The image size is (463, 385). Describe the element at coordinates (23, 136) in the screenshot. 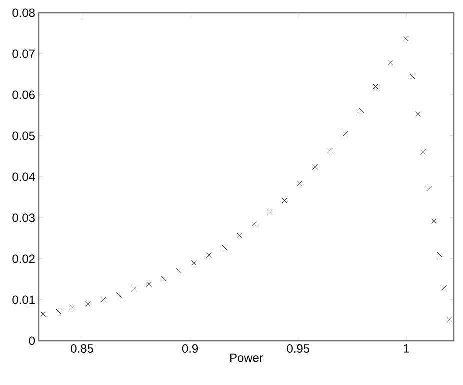

I see `y-tick-label: 0.05` at that location.